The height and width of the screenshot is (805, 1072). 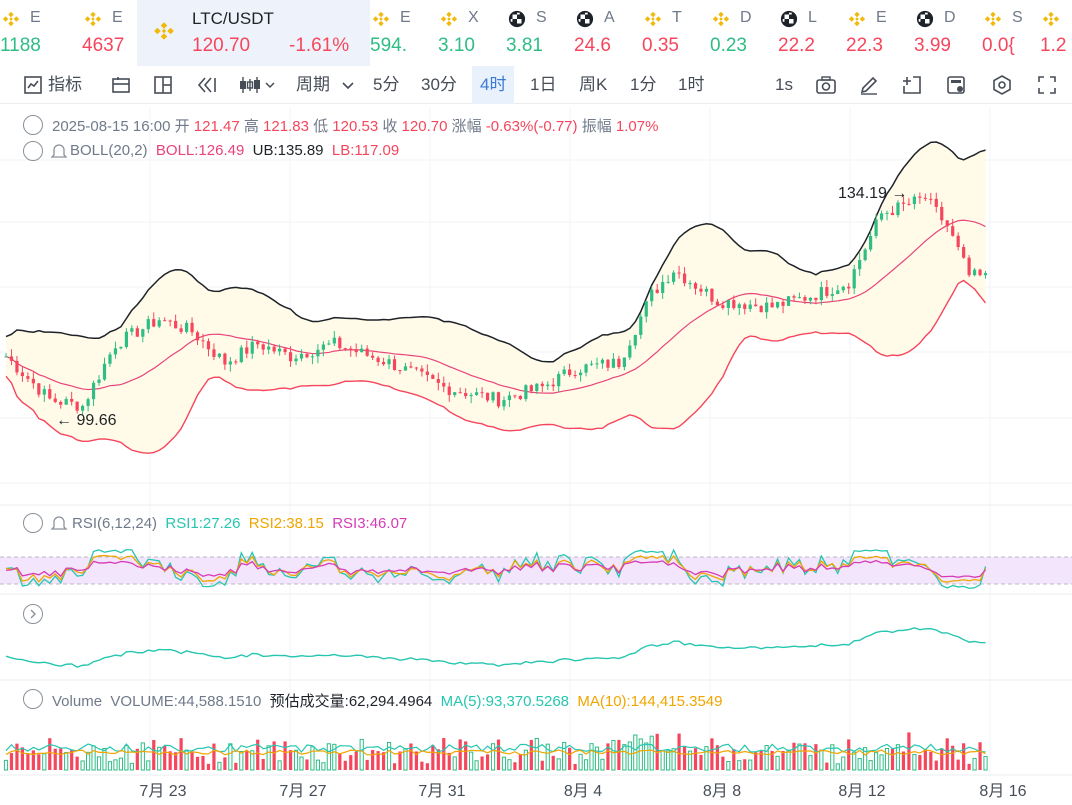 I want to click on ticker-item: D 0.23, so click(x=744, y=33).